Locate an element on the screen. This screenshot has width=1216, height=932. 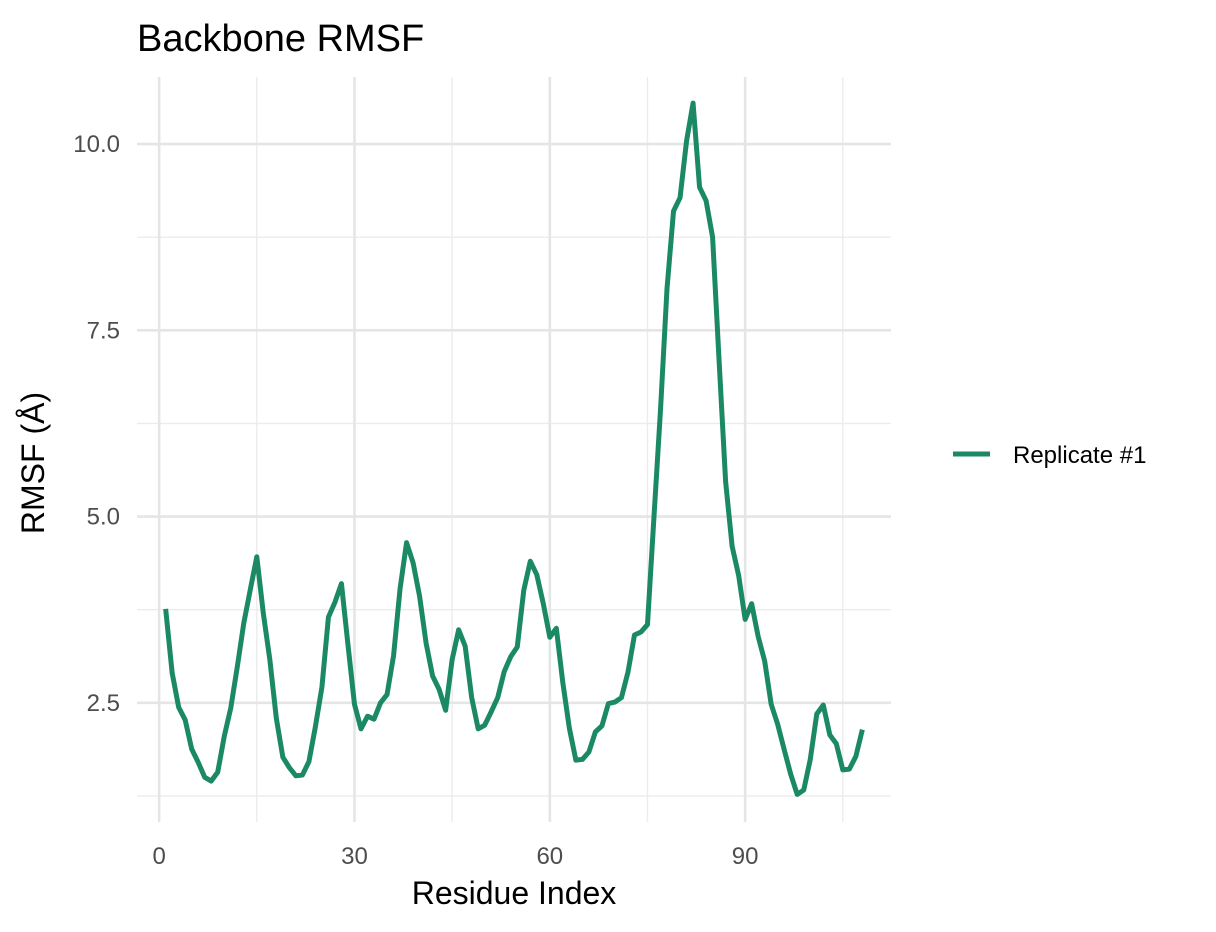
chart-title: Backbone RMSF is located at coordinates (280, 39).